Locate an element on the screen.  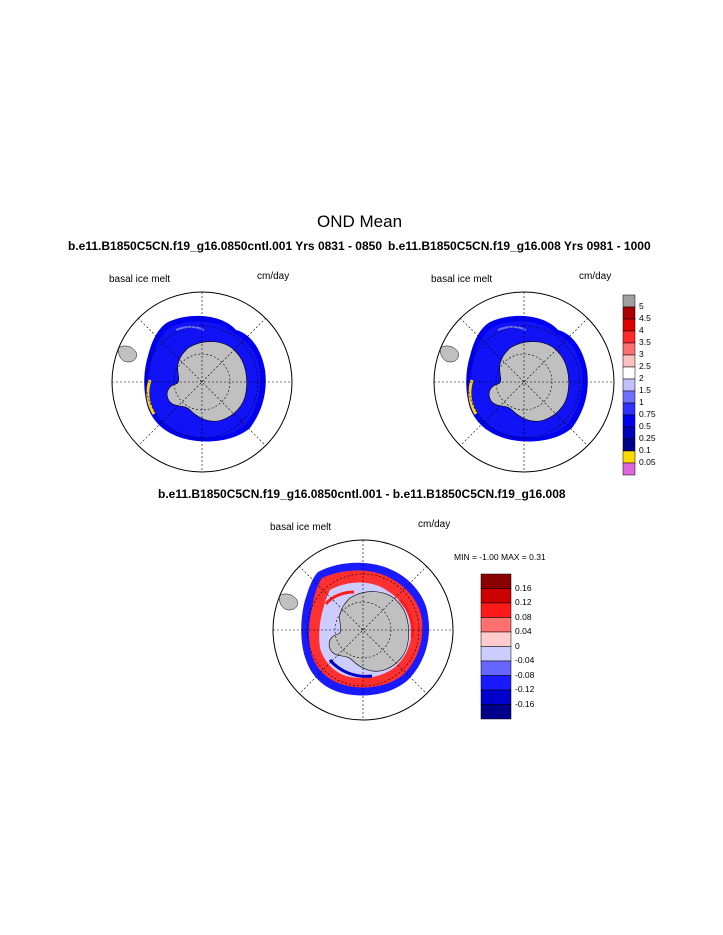
panel-2-units: cm/day is located at coordinates (595, 276).